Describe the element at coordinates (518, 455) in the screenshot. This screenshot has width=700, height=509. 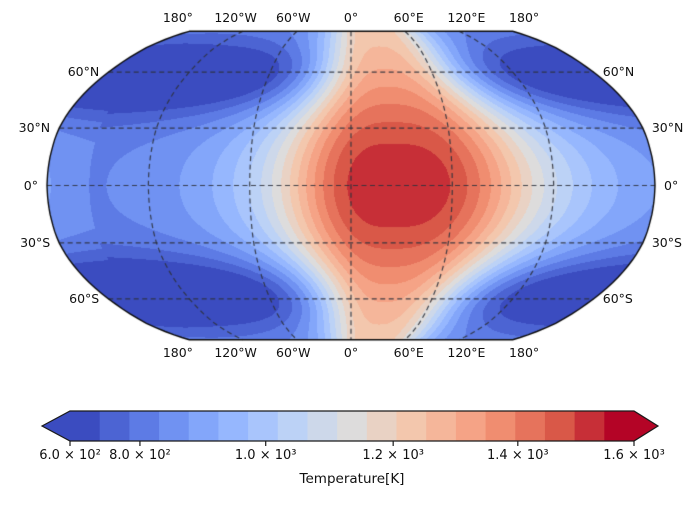
I see `colorbar-tick-label: 1.4 × 10³` at that location.